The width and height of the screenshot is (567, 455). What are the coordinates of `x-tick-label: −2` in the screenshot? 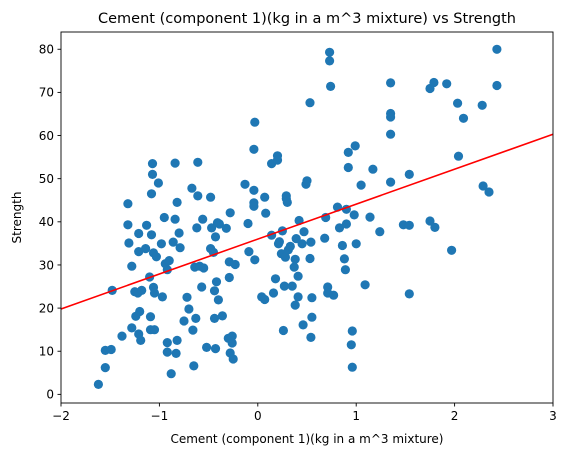 It's located at (61, 416).